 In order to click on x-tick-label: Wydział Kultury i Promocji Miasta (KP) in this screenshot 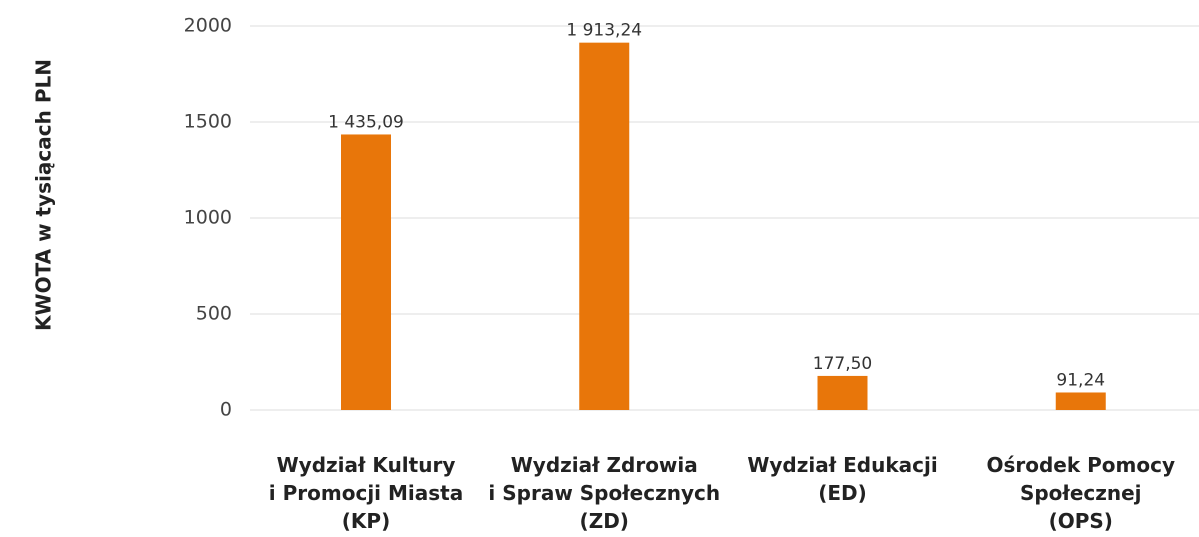, I will do `click(366, 493)`.